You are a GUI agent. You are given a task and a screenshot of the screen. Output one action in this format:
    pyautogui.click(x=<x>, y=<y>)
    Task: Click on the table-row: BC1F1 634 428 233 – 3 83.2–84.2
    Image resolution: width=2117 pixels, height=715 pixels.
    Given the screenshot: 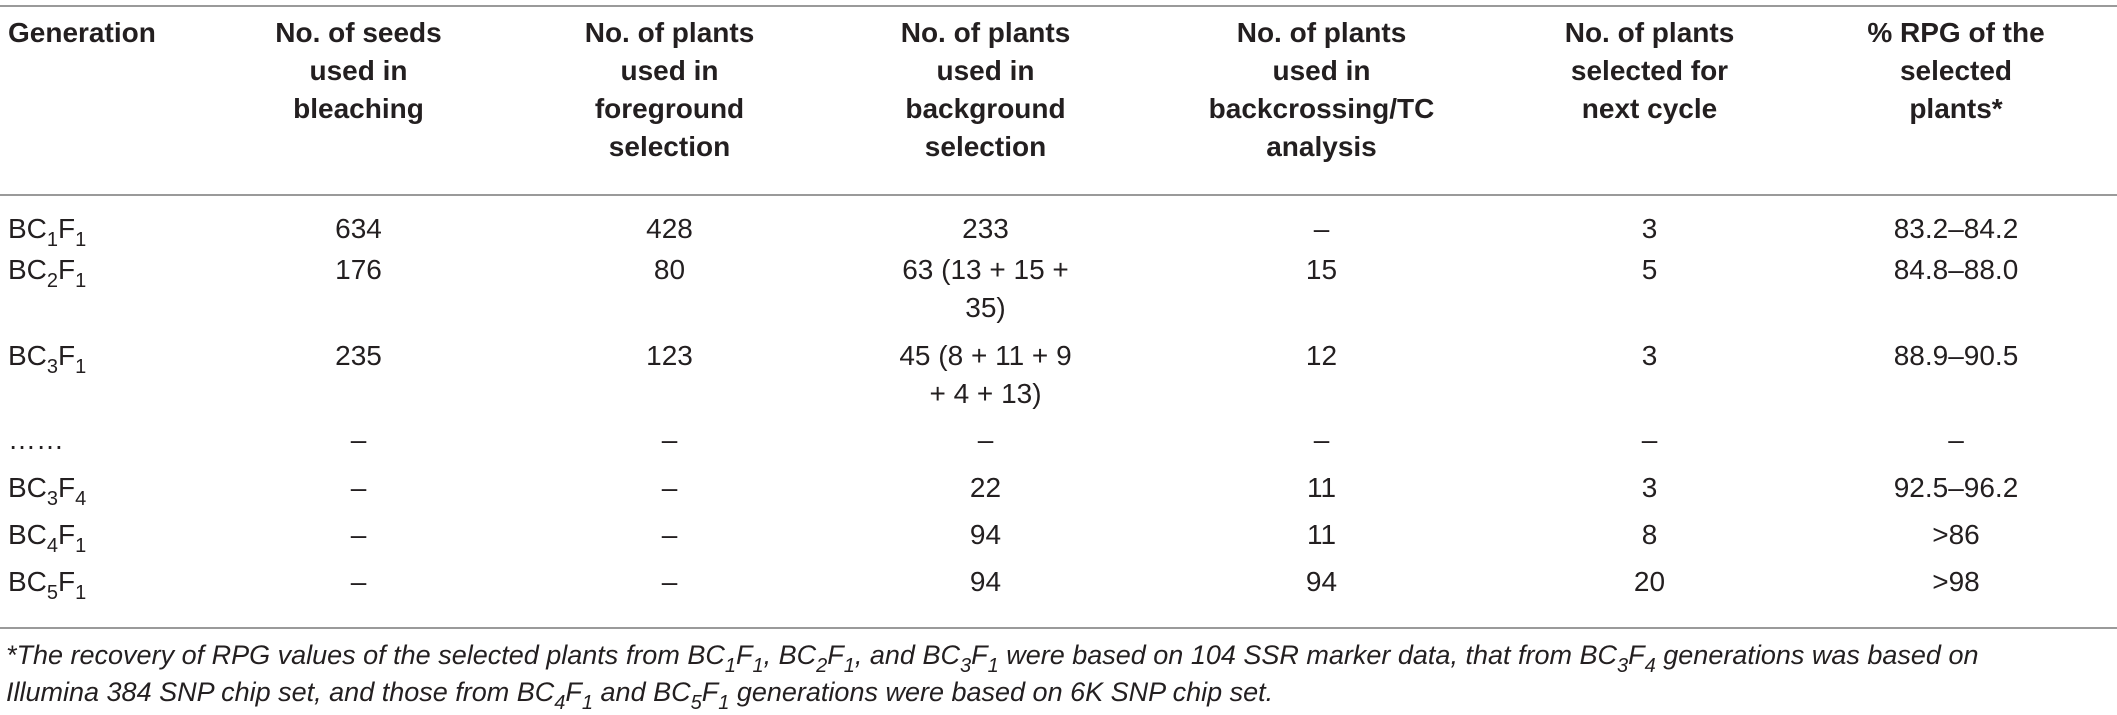 What is the action you would take?
    pyautogui.click(x=1058, y=222)
    